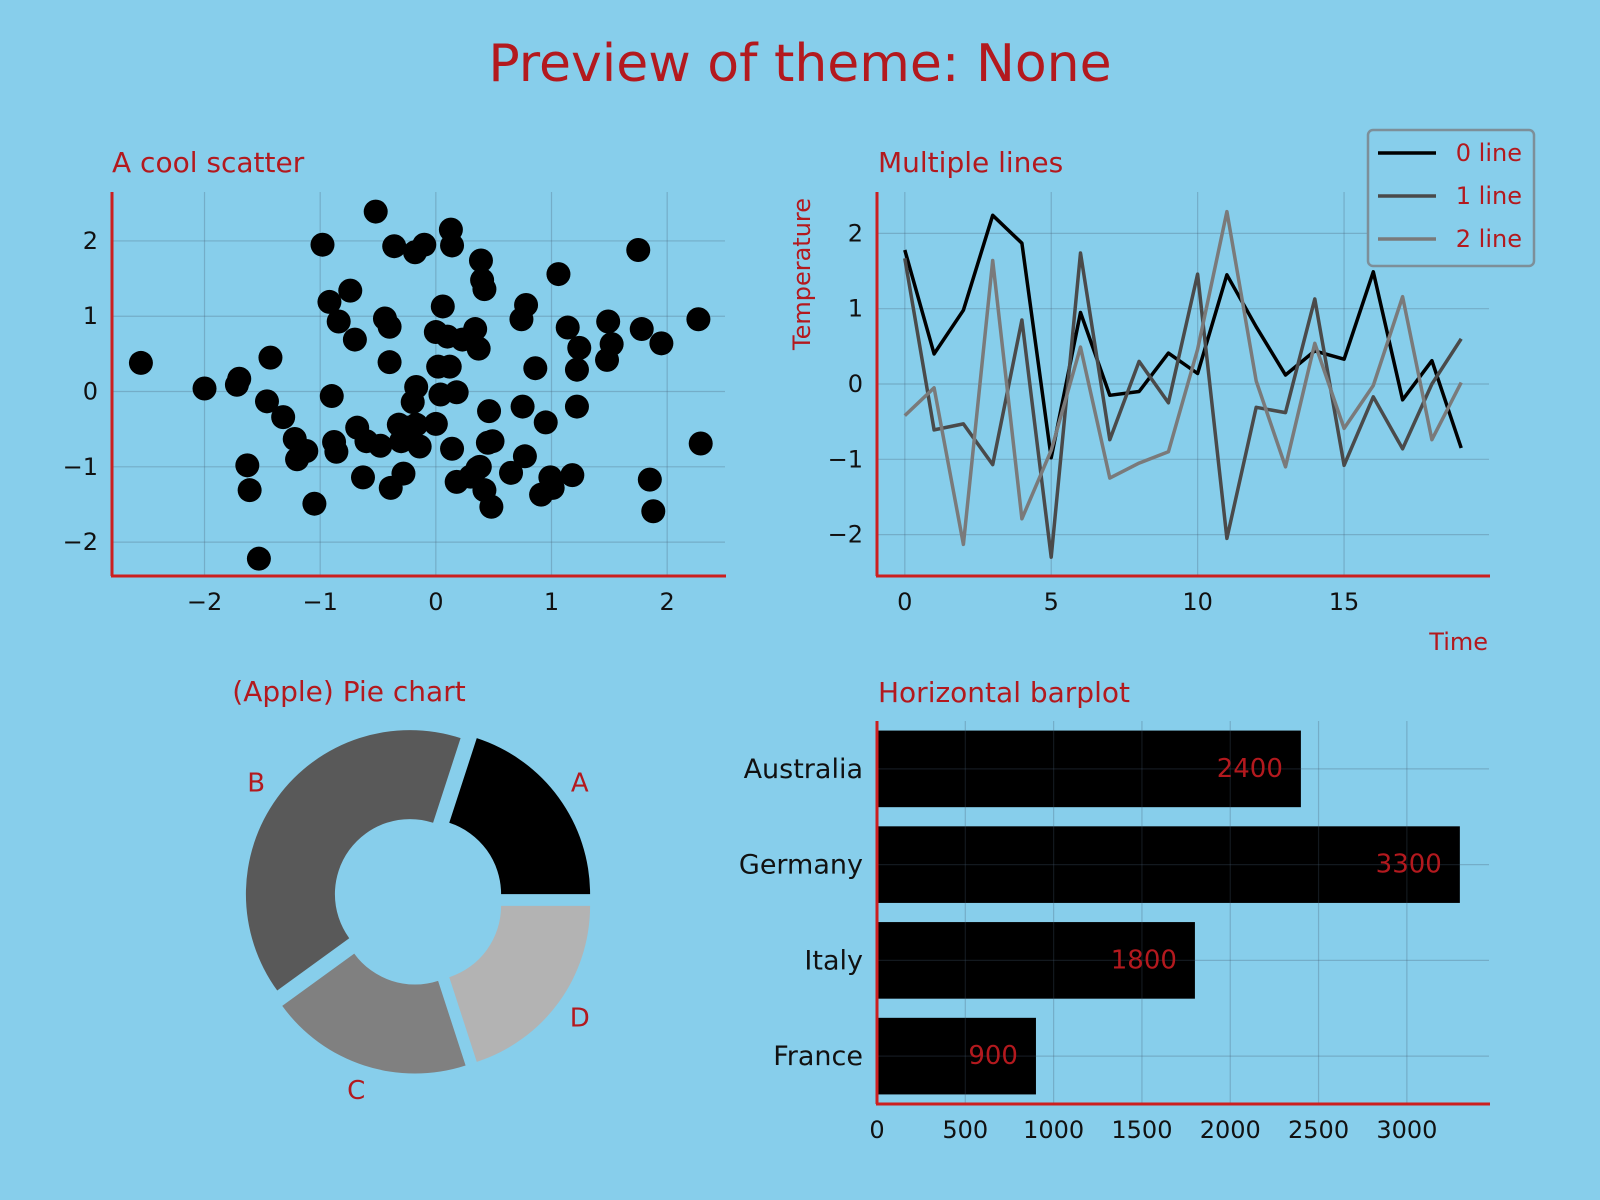  What do you see at coordinates (993, 1056) in the screenshot?
I see `bar-data-label: 900` at bounding box center [993, 1056].